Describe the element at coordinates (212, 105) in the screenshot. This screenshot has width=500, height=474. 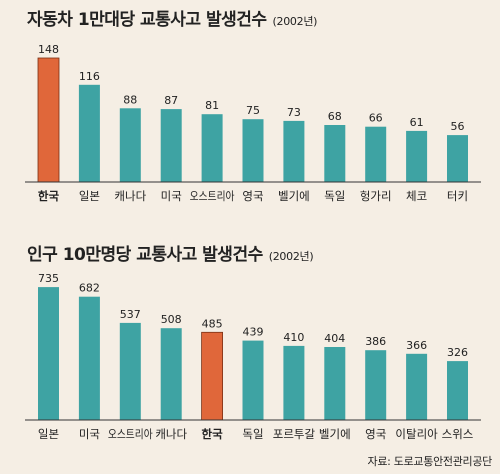
I see `chart-0-value-label-4: 81` at that location.